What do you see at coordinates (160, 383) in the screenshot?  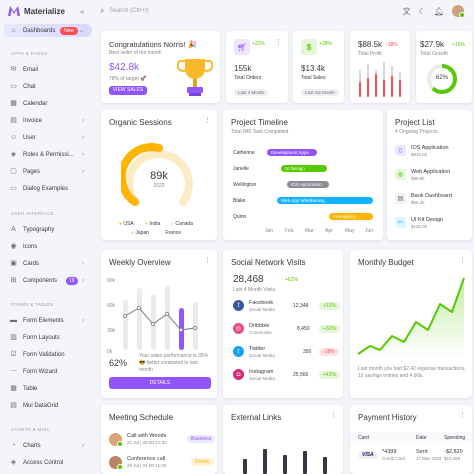 I see `details-button: DETAILS` at bounding box center [160, 383].